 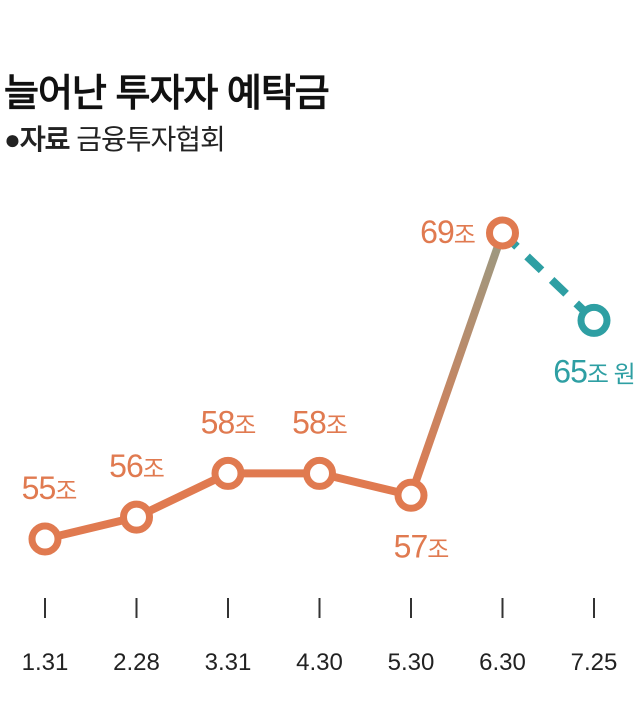 I want to click on data-label: 69조, so click(x=447, y=232).